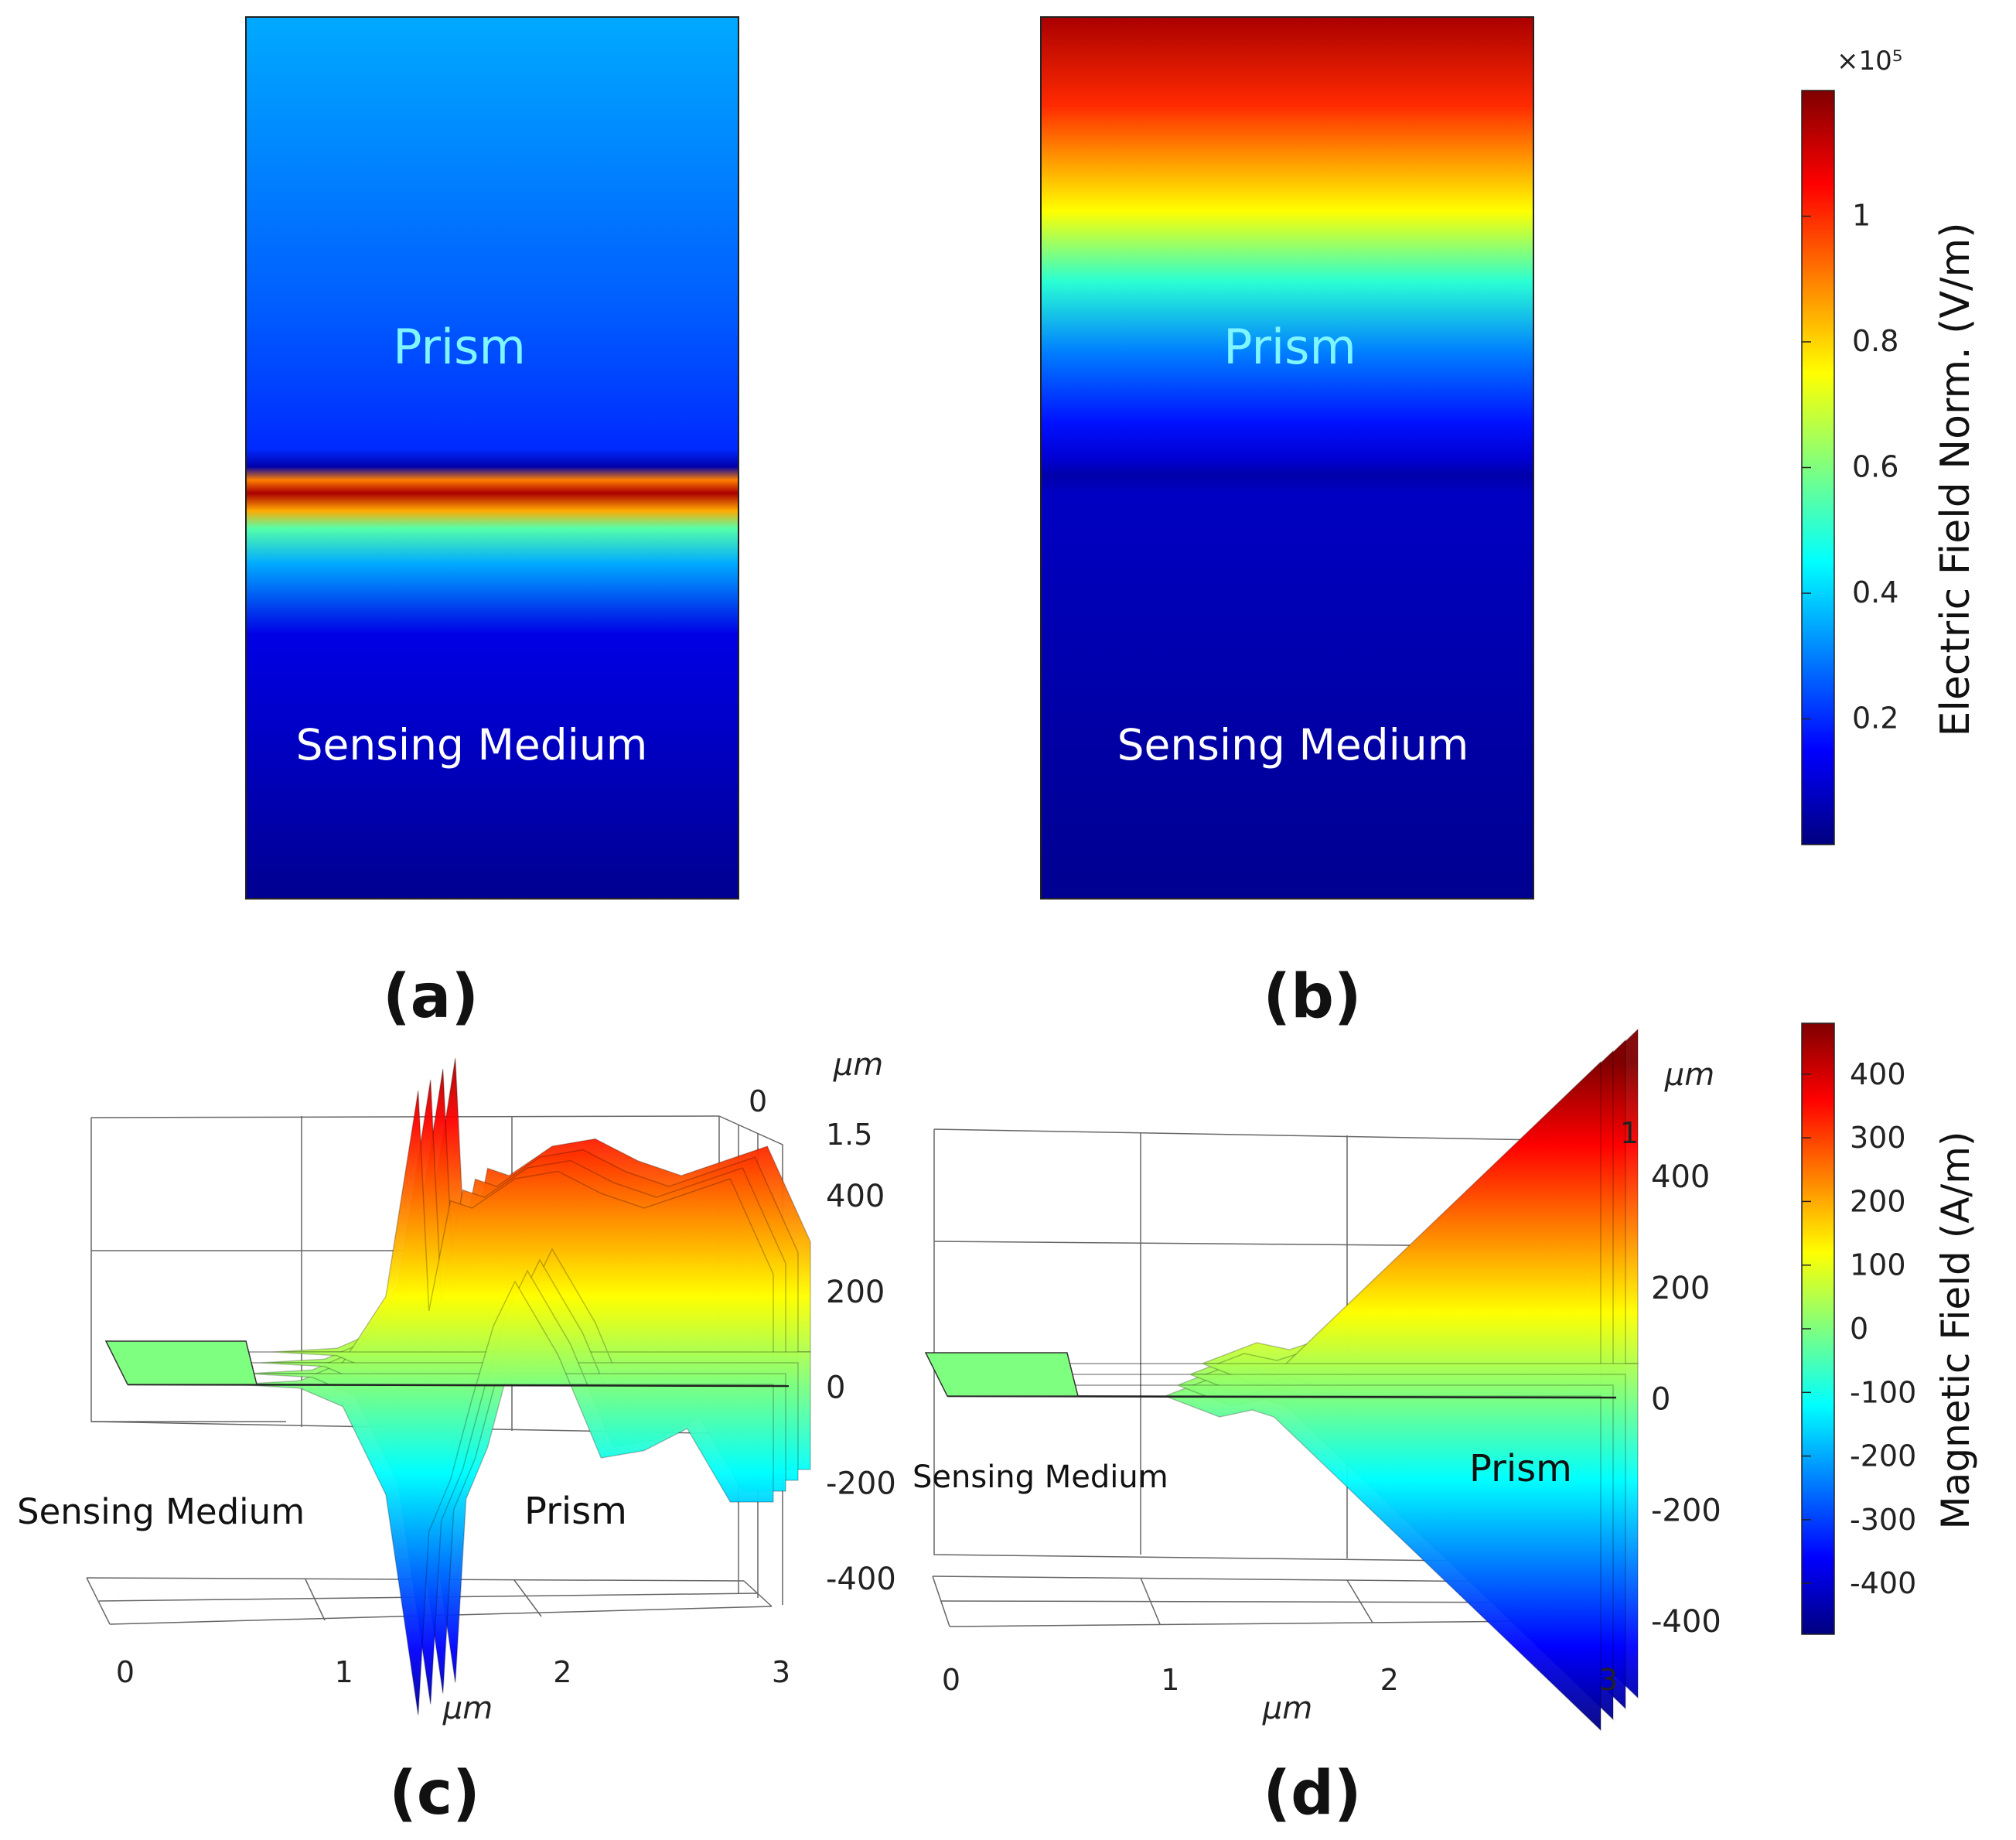 This screenshot has width=2016, height=1840. What do you see at coordinates (1875, 719) in the screenshot?
I see `colorbar-electric-tick-label: 0.2` at bounding box center [1875, 719].